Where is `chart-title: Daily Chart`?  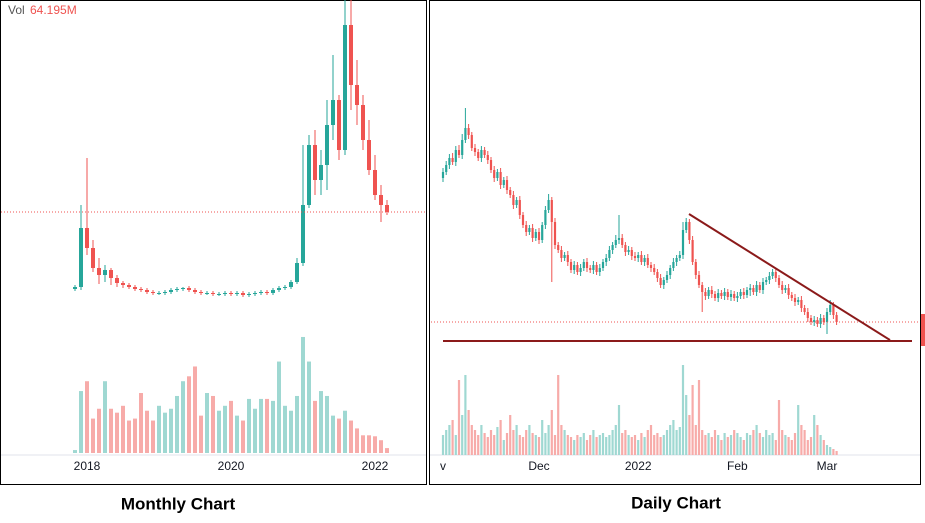
chart-title: Daily Chart is located at coordinates (676, 502).